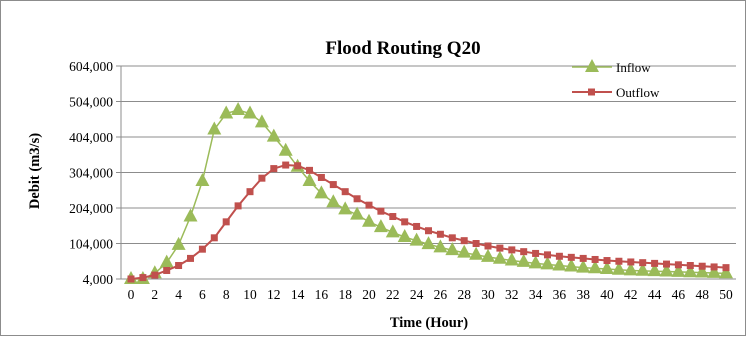 The width and height of the screenshot is (746, 340). What do you see at coordinates (726, 294) in the screenshot?
I see `x-tick-label: 50` at bounding box center [726, 294].